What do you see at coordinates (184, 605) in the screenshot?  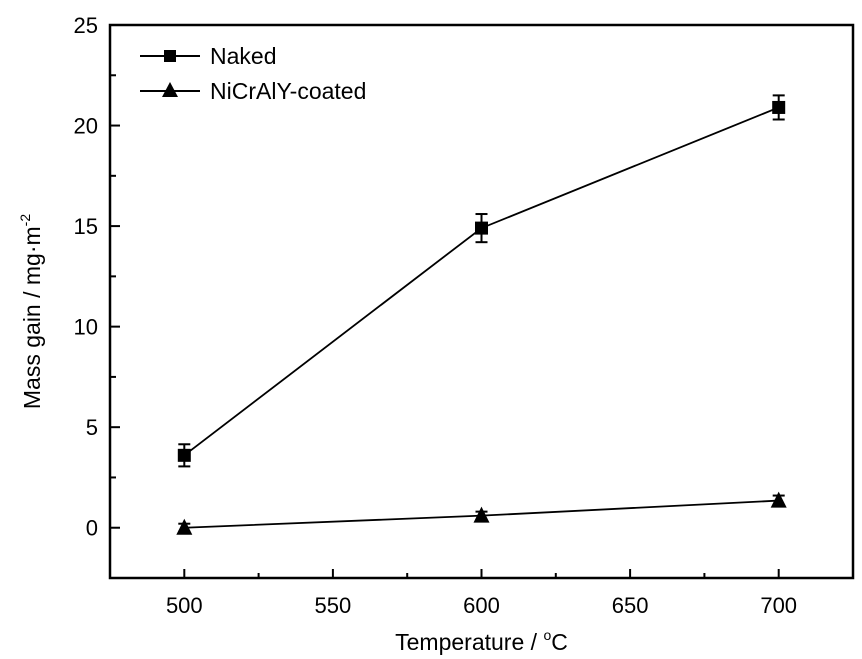 I see `x-tick-label: 500` at bounding box center [184, 605].